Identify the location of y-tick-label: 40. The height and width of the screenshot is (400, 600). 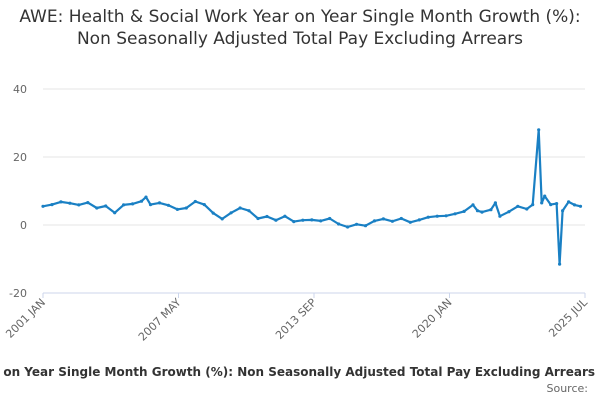
(20, 89).